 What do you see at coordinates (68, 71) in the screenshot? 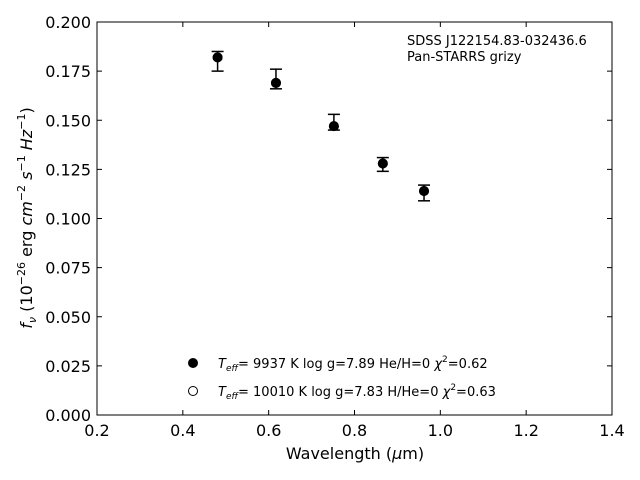
I see `y-tick-label: 0.175` at bounding box center [68, 71].